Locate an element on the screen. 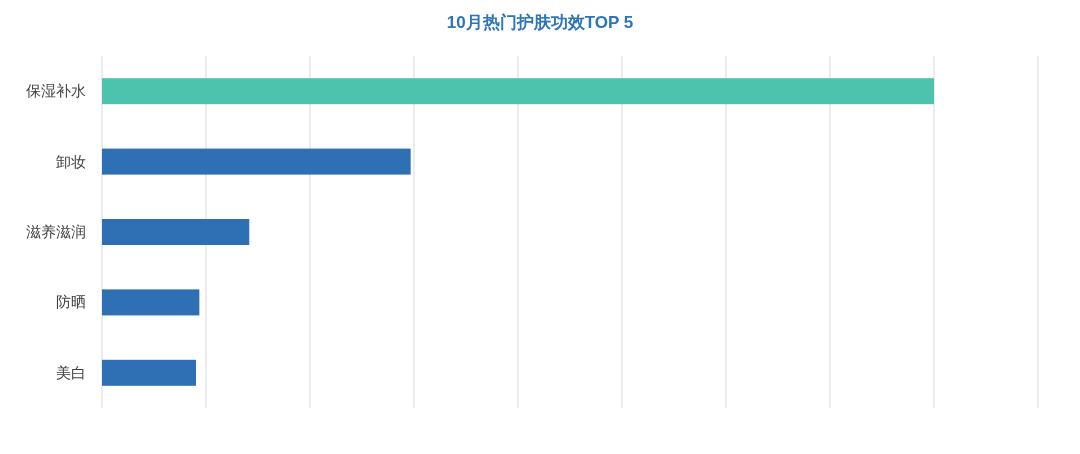 The image size is (1080, 454). y-tick-label: 美白 is located at coordinates (71, 372).